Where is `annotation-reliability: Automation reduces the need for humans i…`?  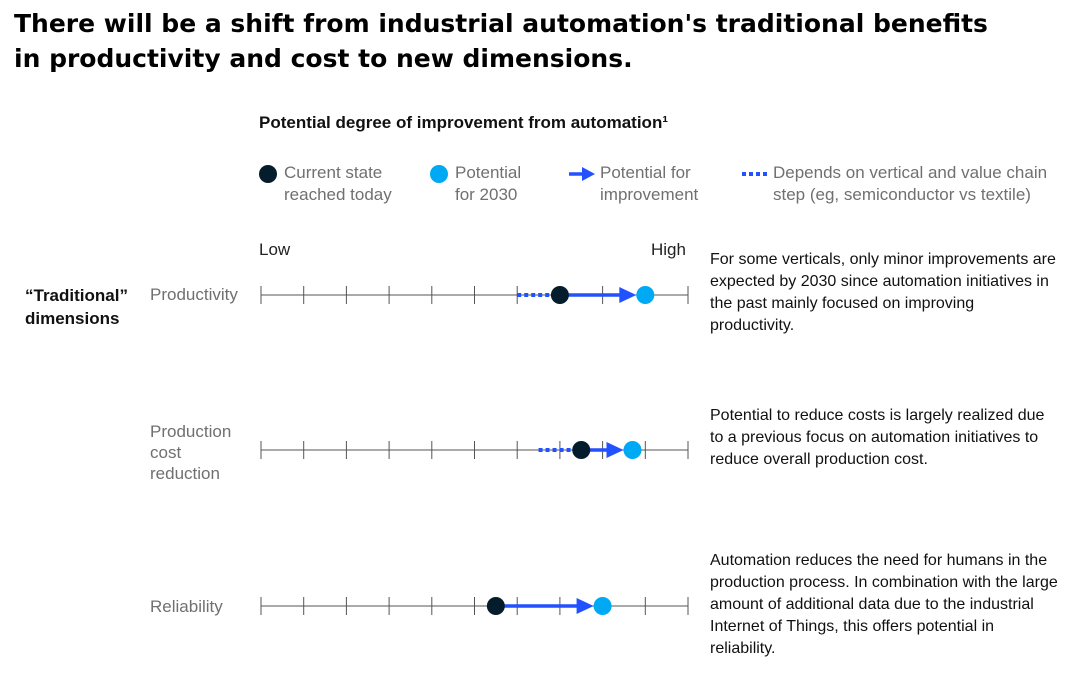 annotation-reliability: Automation reduces the need for humans i… is located at coordinates (884, 604).